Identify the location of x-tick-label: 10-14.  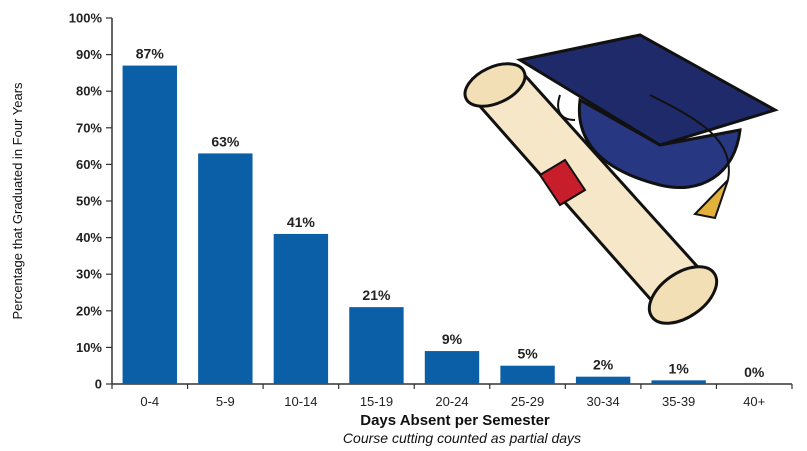
(300, 401).